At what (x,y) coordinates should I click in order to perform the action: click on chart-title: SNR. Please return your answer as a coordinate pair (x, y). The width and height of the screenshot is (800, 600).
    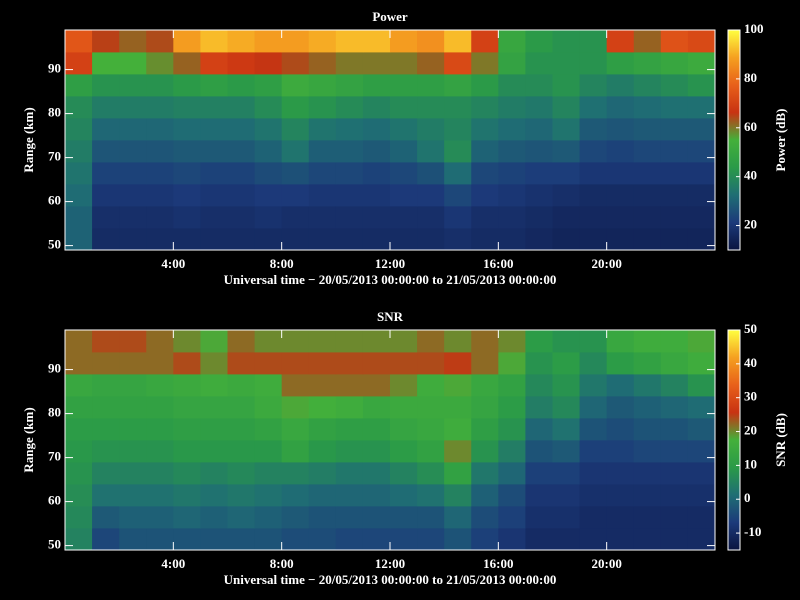
    Looking at the image, I should click on (390, 316).